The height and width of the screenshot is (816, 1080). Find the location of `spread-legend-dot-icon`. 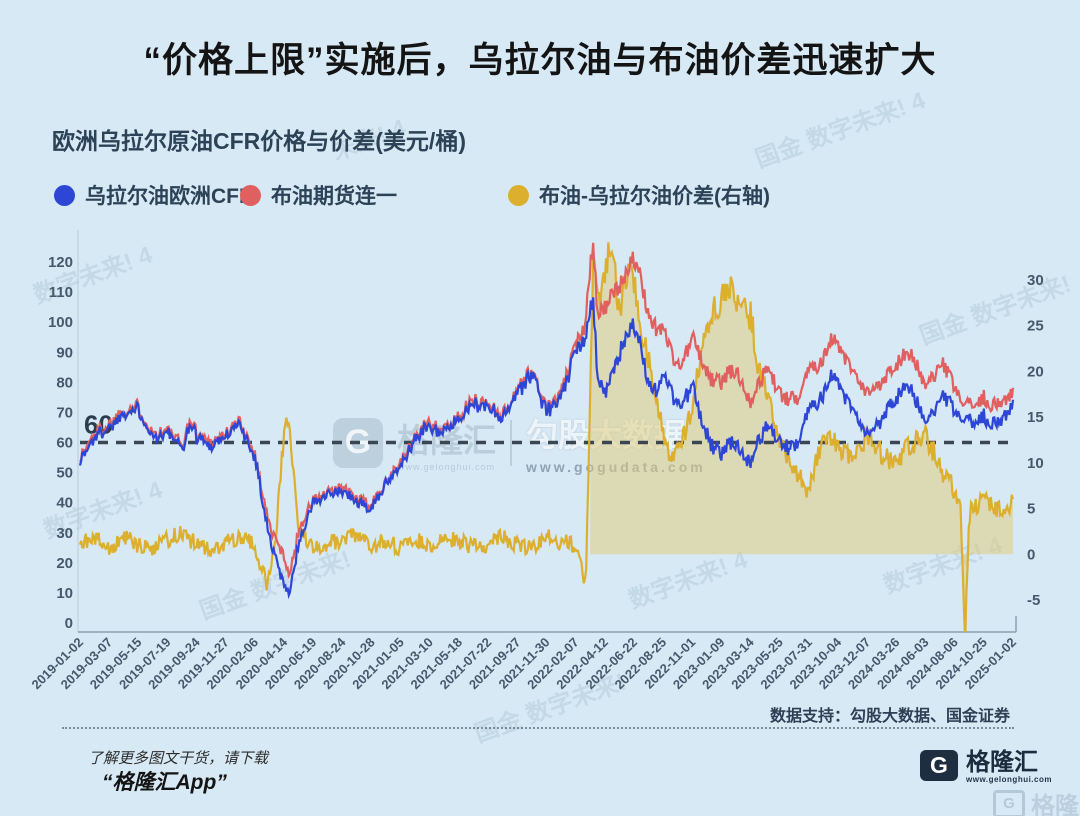

spread-legend-dot-icon is located at coordinates (518, 195).